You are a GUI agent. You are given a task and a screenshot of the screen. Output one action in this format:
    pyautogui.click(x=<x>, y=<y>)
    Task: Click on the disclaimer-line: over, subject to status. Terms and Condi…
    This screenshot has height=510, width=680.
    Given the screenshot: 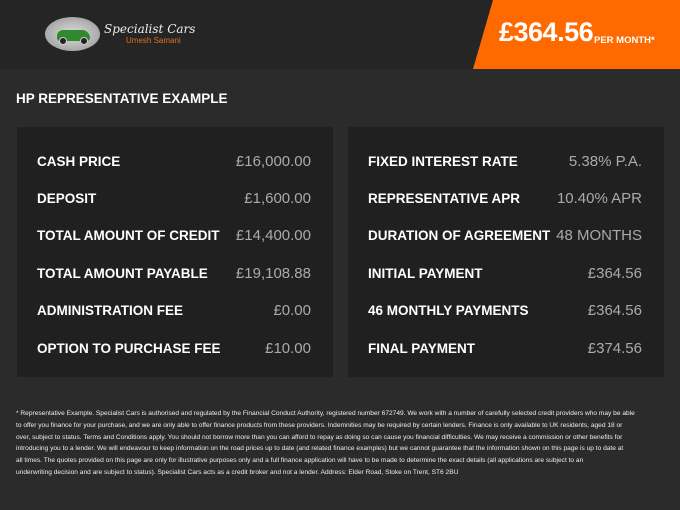 What is the action you would take?
    pyautogui.click(x=319, y=437)
    